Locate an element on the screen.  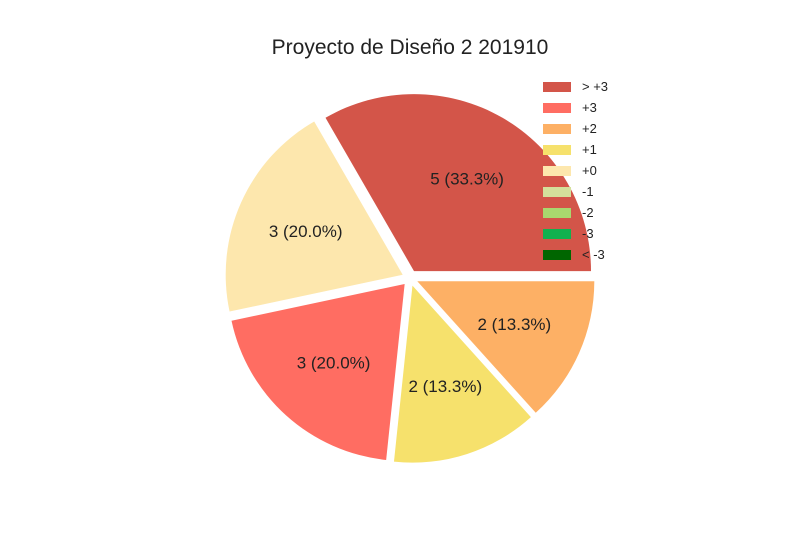
legend-item: -1 is located at coordinates (598, 191).